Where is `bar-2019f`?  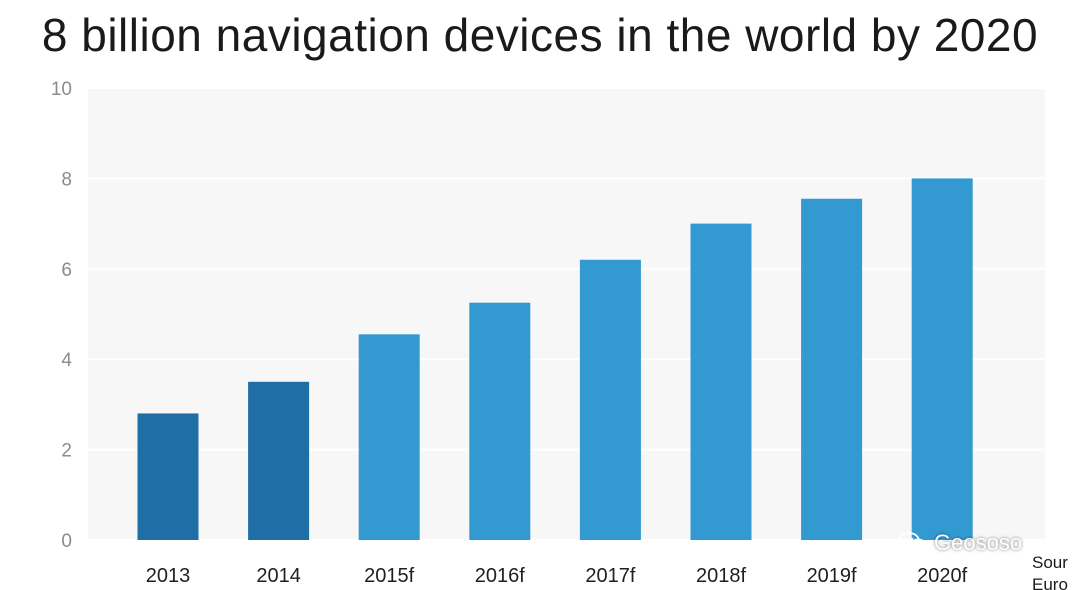 bar-2019f is located at coordinates (832, 369).